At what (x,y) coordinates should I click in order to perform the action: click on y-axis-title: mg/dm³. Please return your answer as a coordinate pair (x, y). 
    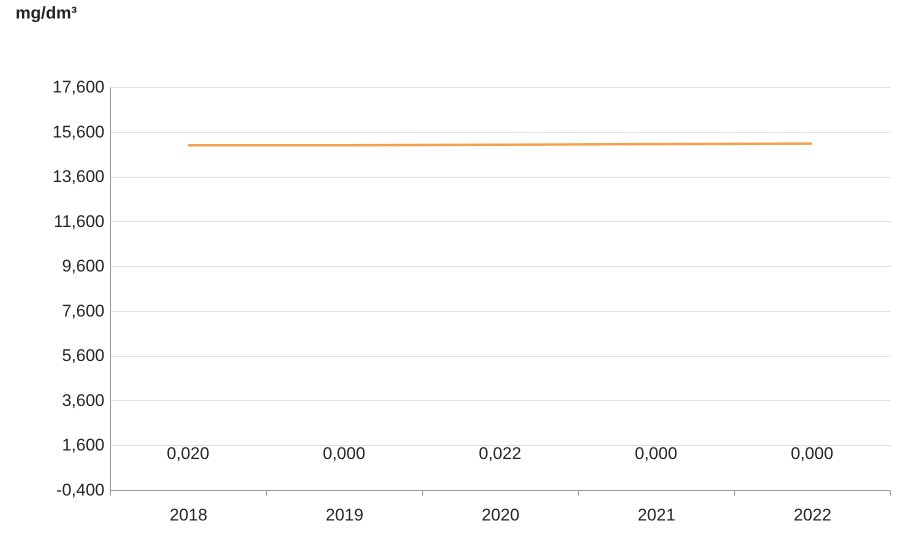
    Looking at the image, I should click on (47, 13).